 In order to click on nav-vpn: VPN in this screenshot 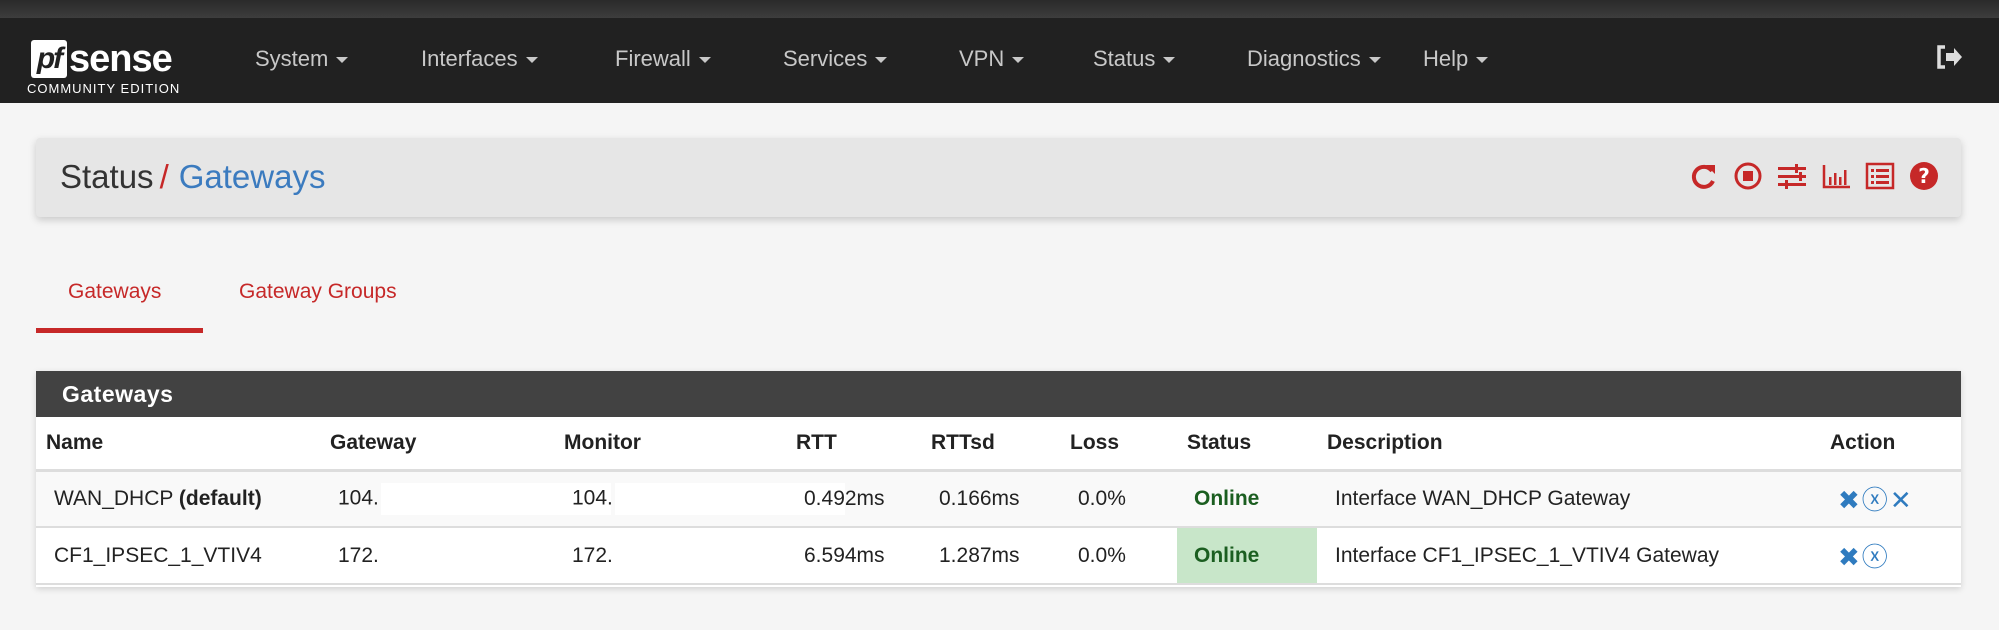, I will do `click(992, 59)`.